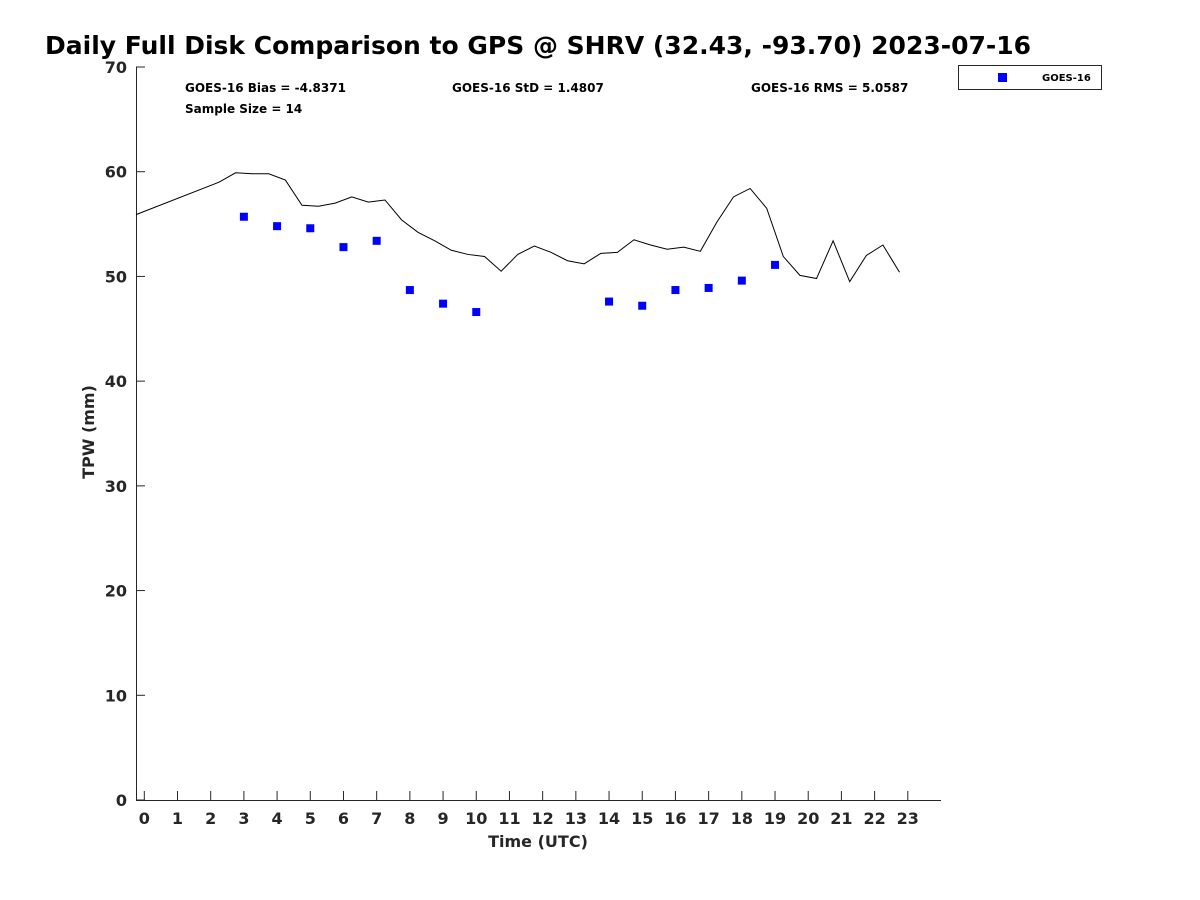 This screenshot has height=900, width=1200. I want to click on gps-series, so click(517, 227).